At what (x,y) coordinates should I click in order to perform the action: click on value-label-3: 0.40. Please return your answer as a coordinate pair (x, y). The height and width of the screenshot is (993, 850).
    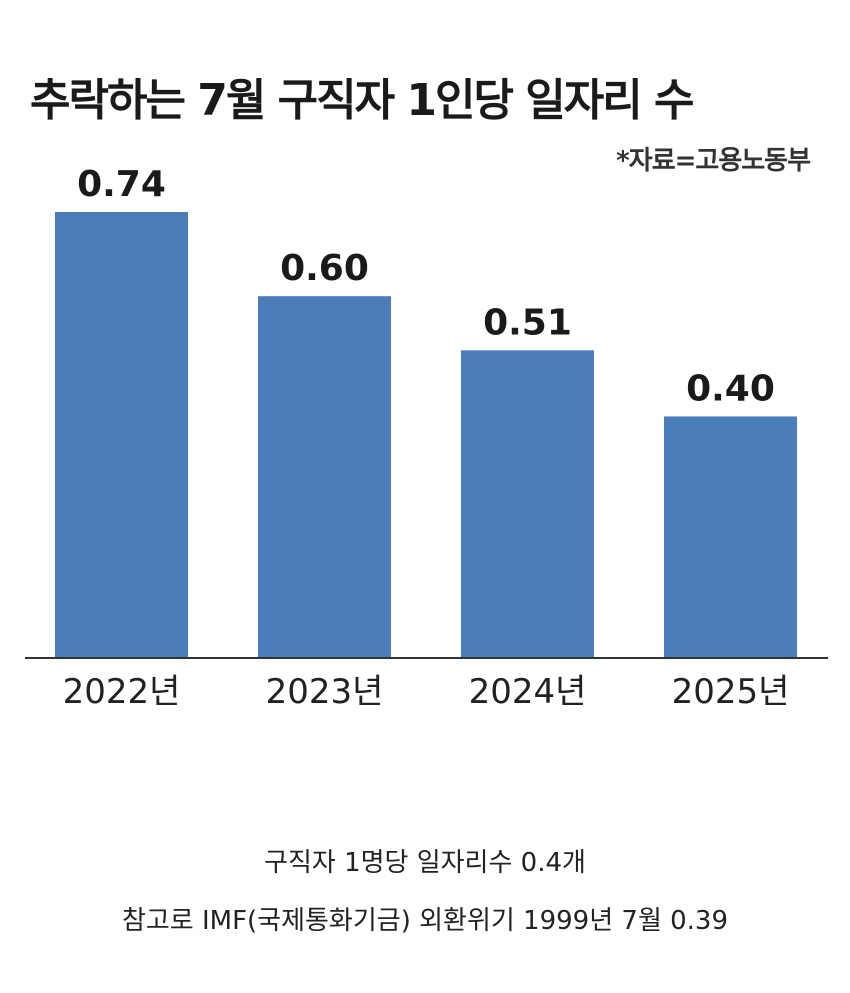
    Looking at the image, I should click on (730, 388).